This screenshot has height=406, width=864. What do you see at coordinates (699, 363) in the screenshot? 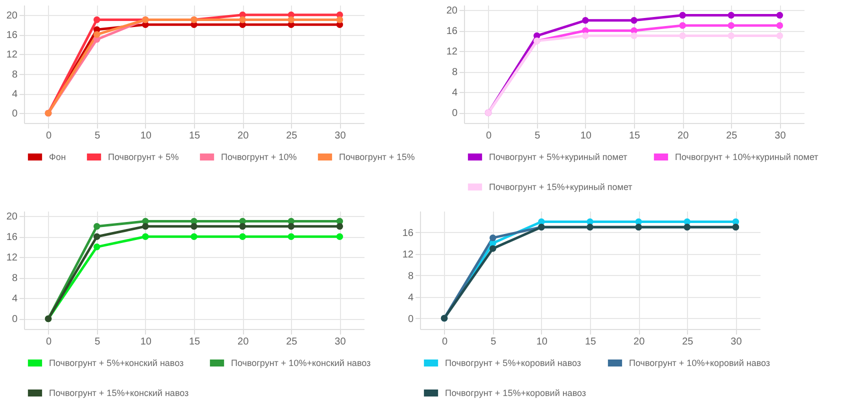
I see `legend-label: Почвогрунт + 10%+коровий навоз` at bounding box center [699, 363].